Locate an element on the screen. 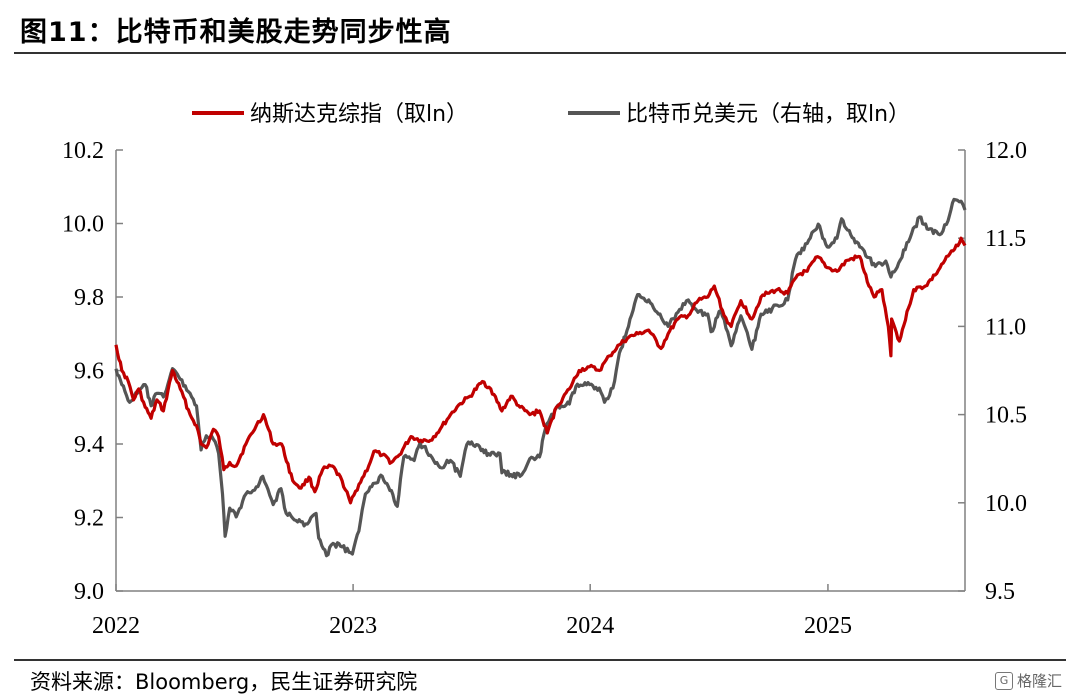  right-tick-label: 10.0 is located at coordinates (1006, 504).